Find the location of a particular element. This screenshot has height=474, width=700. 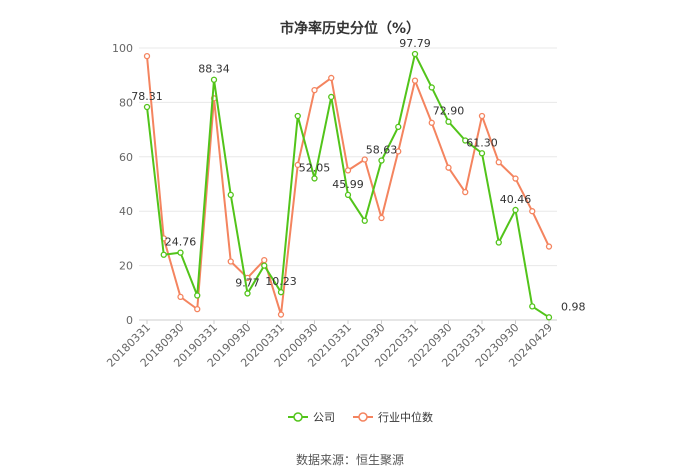

y-tick-label: 80 is located at coordinates (126, 102).